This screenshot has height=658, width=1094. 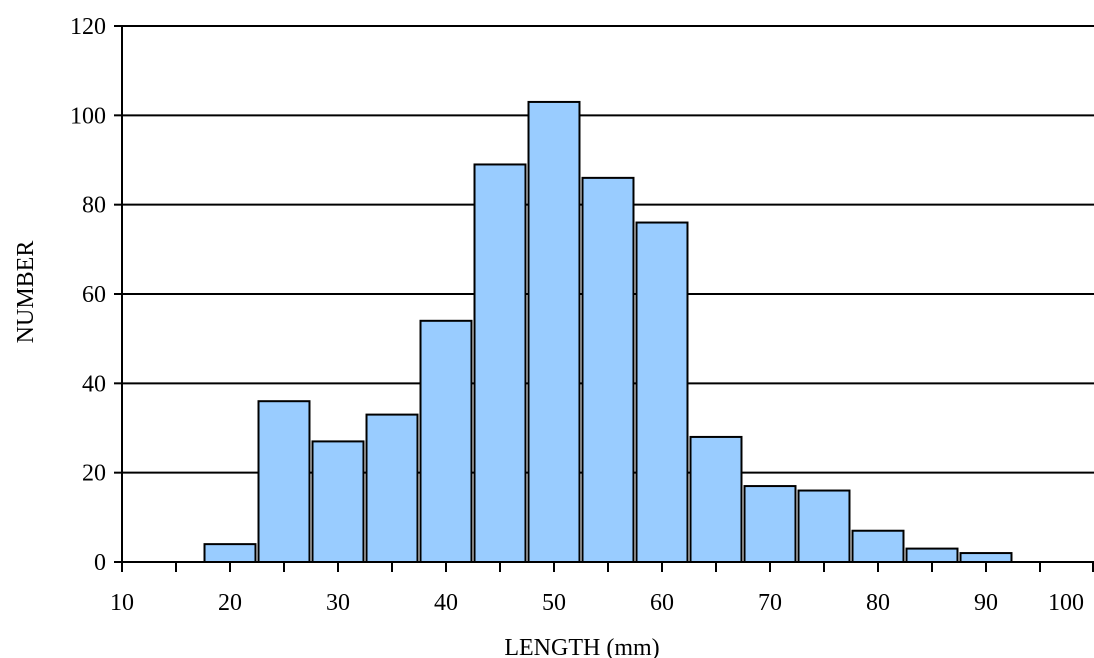 What do you see at coordinates (94, 295) in the screenshot?
I see `y-tick-label: 60` at bounding box center [94, 295].